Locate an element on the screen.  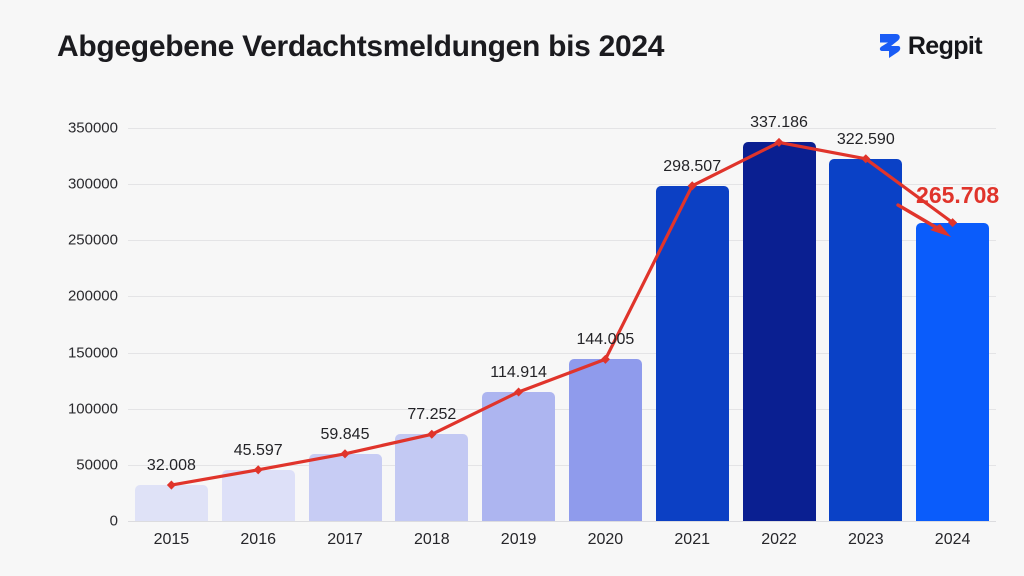
y-axis-tick-label: 250000 is located at coordinates (92, 240).